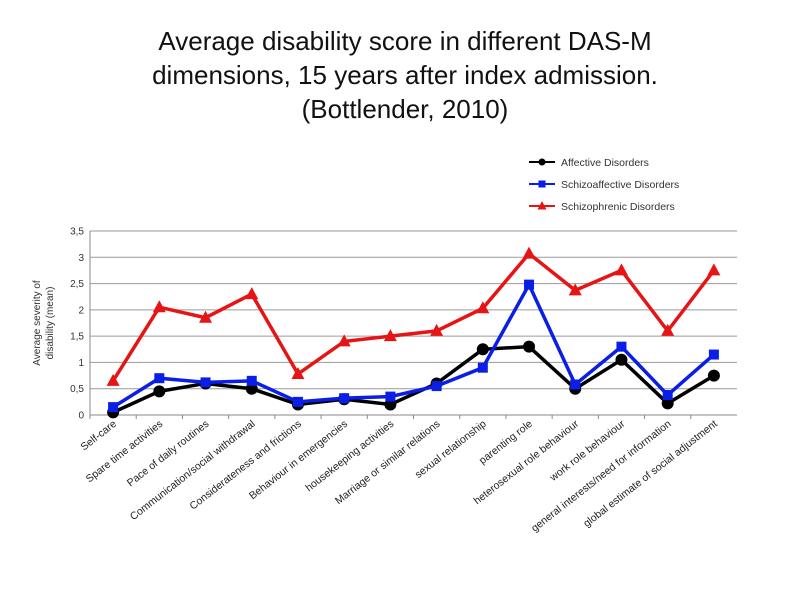  What do you see at coordinates (168, 453) in the screenshot?
I see `x-category-label: Pace of daily routines` at bounding box center [168, 453].